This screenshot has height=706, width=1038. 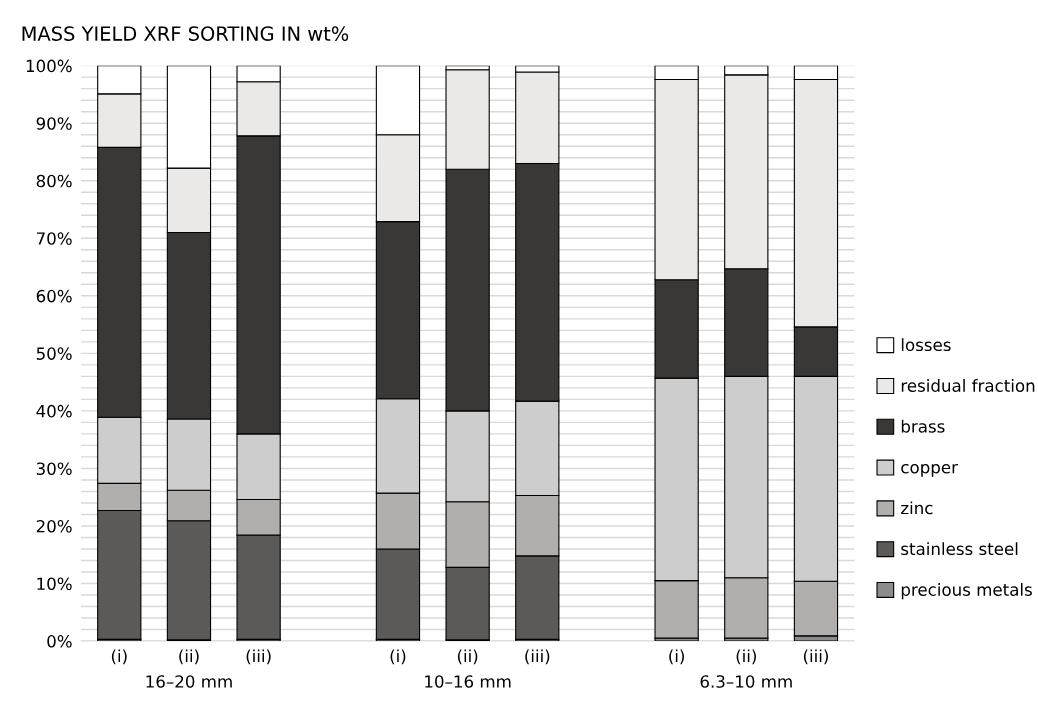 I want to click on y-tick-label: 80%, so click(x=54, y=181).